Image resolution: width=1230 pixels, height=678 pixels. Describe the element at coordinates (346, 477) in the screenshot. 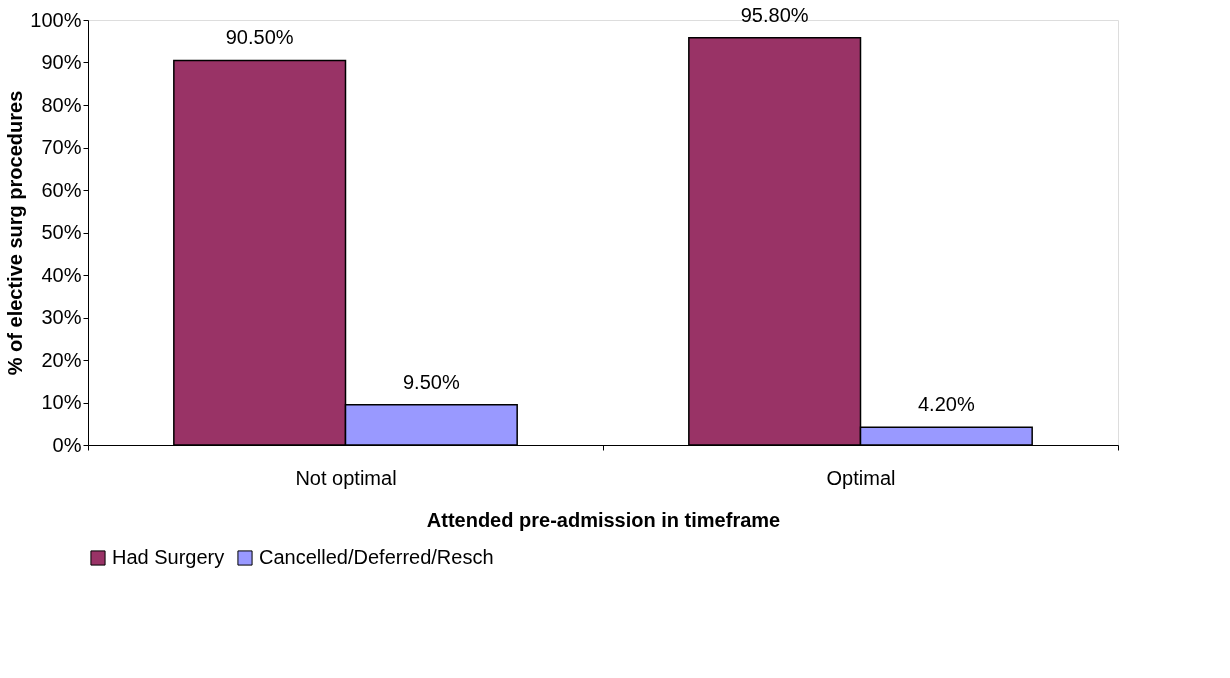

I see `x-tick-label: Not optimal` at that location.